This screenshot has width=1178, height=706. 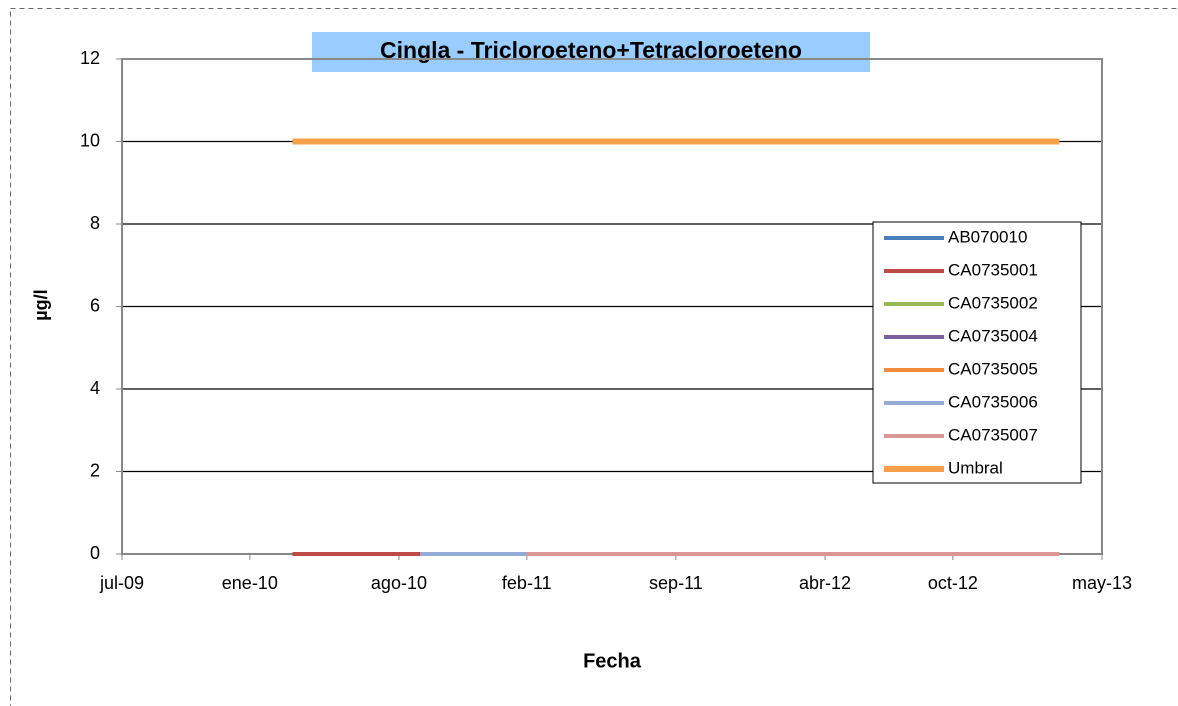 What do you see at coordinates (591, 52) in the screenshot?
I see `title-box` at bounding box center [591, 52].